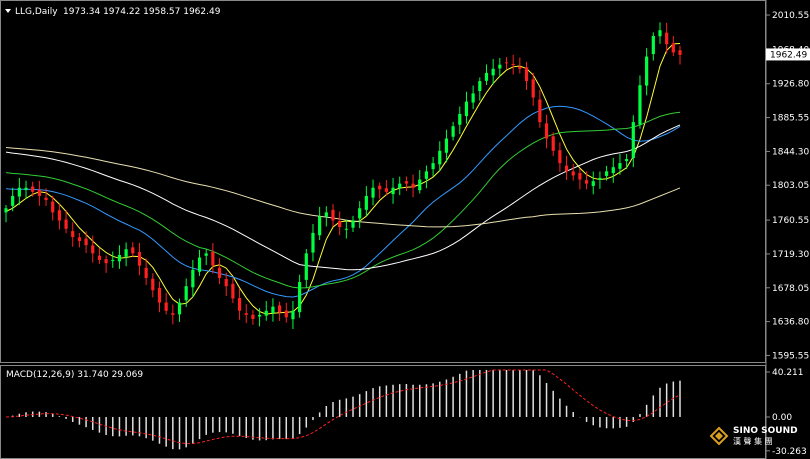 The height and width of the screenshot is (459, 810). Describe the element at coordinates (343, 187) in the screenshot. I see `ma-80-line` at that location.